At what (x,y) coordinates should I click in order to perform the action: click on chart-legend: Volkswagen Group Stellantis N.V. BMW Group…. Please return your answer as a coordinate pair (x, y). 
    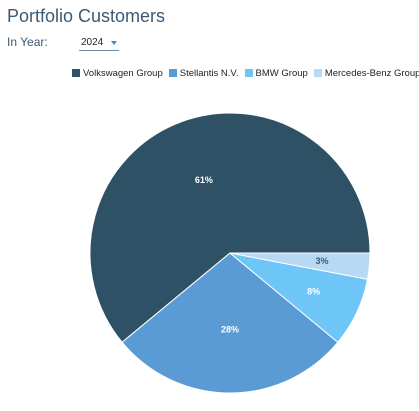
    Looking at the image, I should click on (245, 73).